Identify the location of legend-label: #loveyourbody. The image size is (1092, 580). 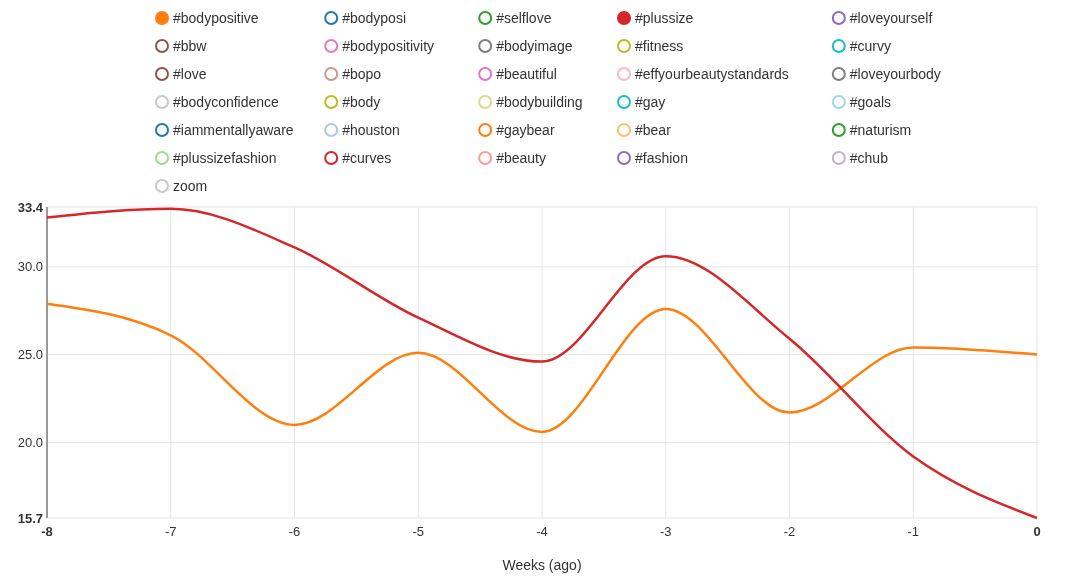
(895, 73).